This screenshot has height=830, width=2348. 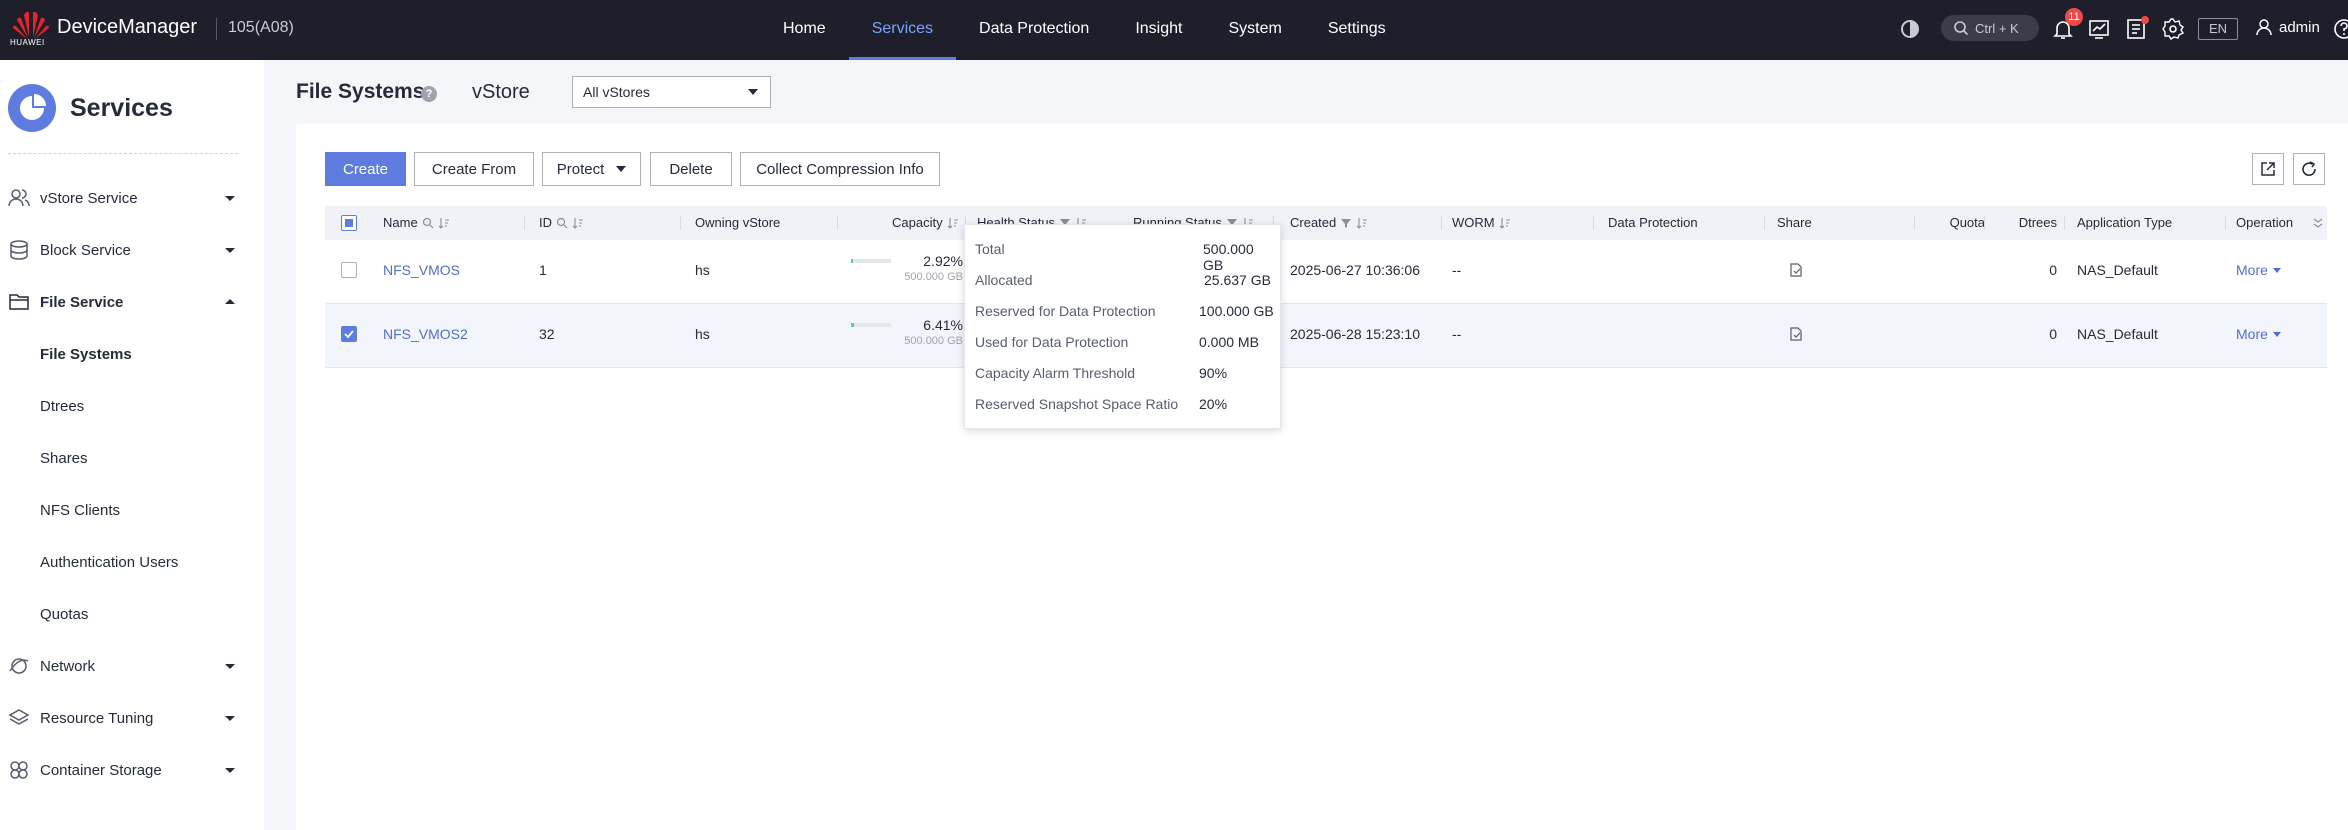 What do you see at coordinates (1481, 223) in the screenshot?
I see `column-header-worm: WORM` at bounding box center [1481, 223].